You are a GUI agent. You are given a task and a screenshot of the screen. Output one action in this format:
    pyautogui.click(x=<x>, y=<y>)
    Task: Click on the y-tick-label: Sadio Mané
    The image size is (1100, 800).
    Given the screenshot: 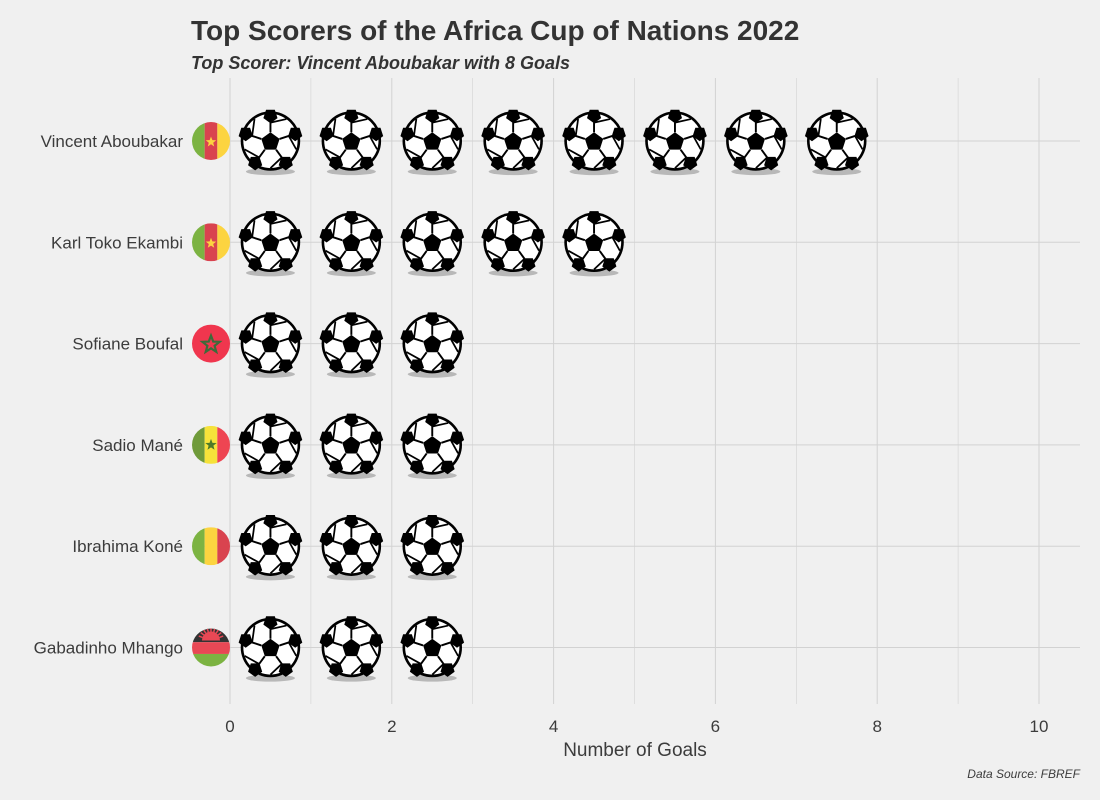 What is the action you would take?
    pyautogui.click(x=137, y=445)
    